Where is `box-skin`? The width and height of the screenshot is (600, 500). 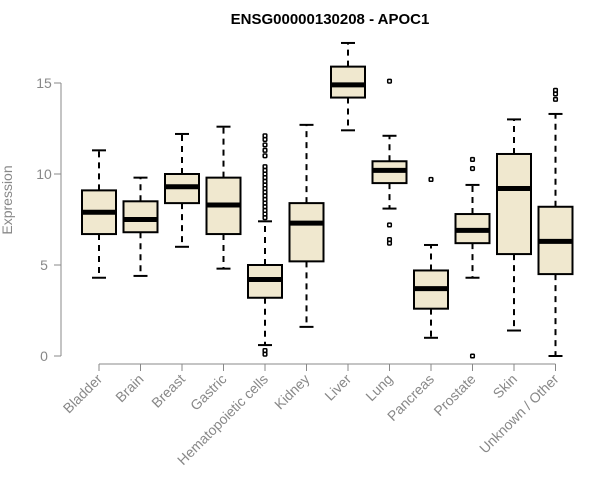 box-skin is located at coordinates (514, 225).